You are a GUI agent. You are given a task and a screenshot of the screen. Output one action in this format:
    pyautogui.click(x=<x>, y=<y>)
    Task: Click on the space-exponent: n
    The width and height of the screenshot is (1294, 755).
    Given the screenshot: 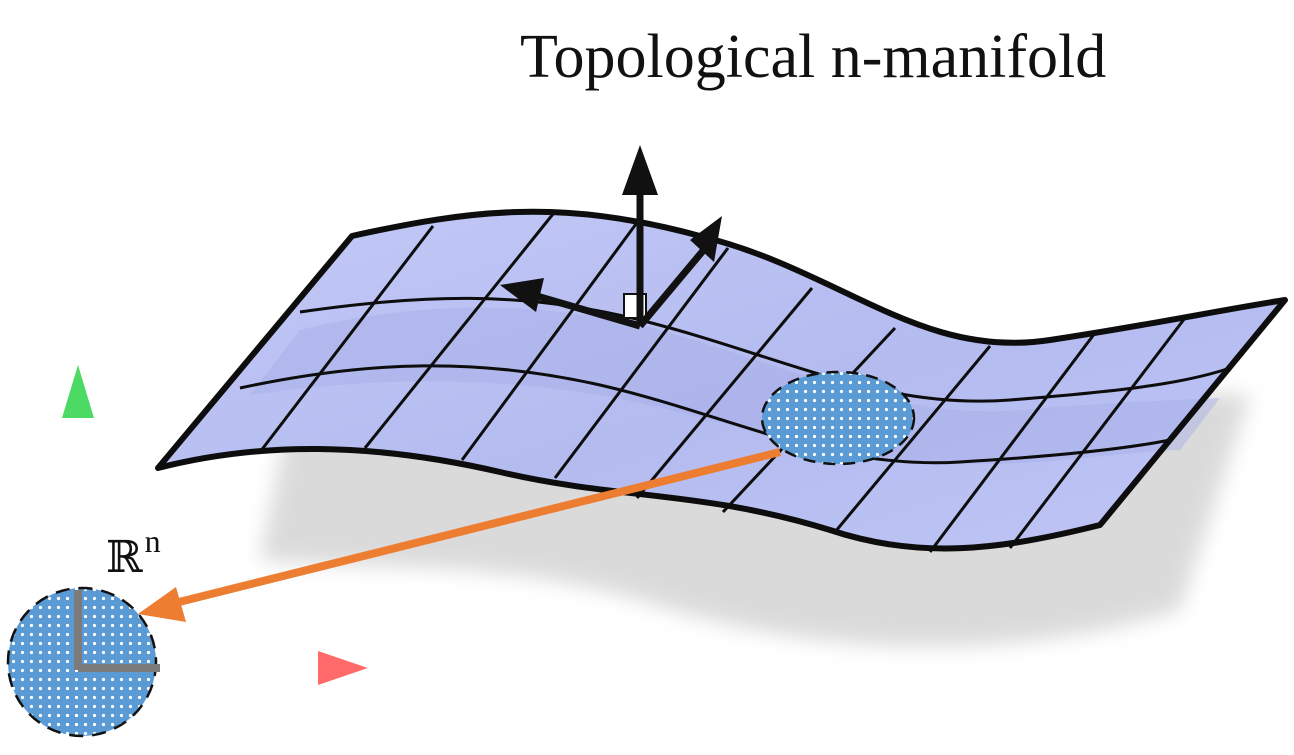 What is the action you would take?
    pyautogui.click(x=152, y=541)
    